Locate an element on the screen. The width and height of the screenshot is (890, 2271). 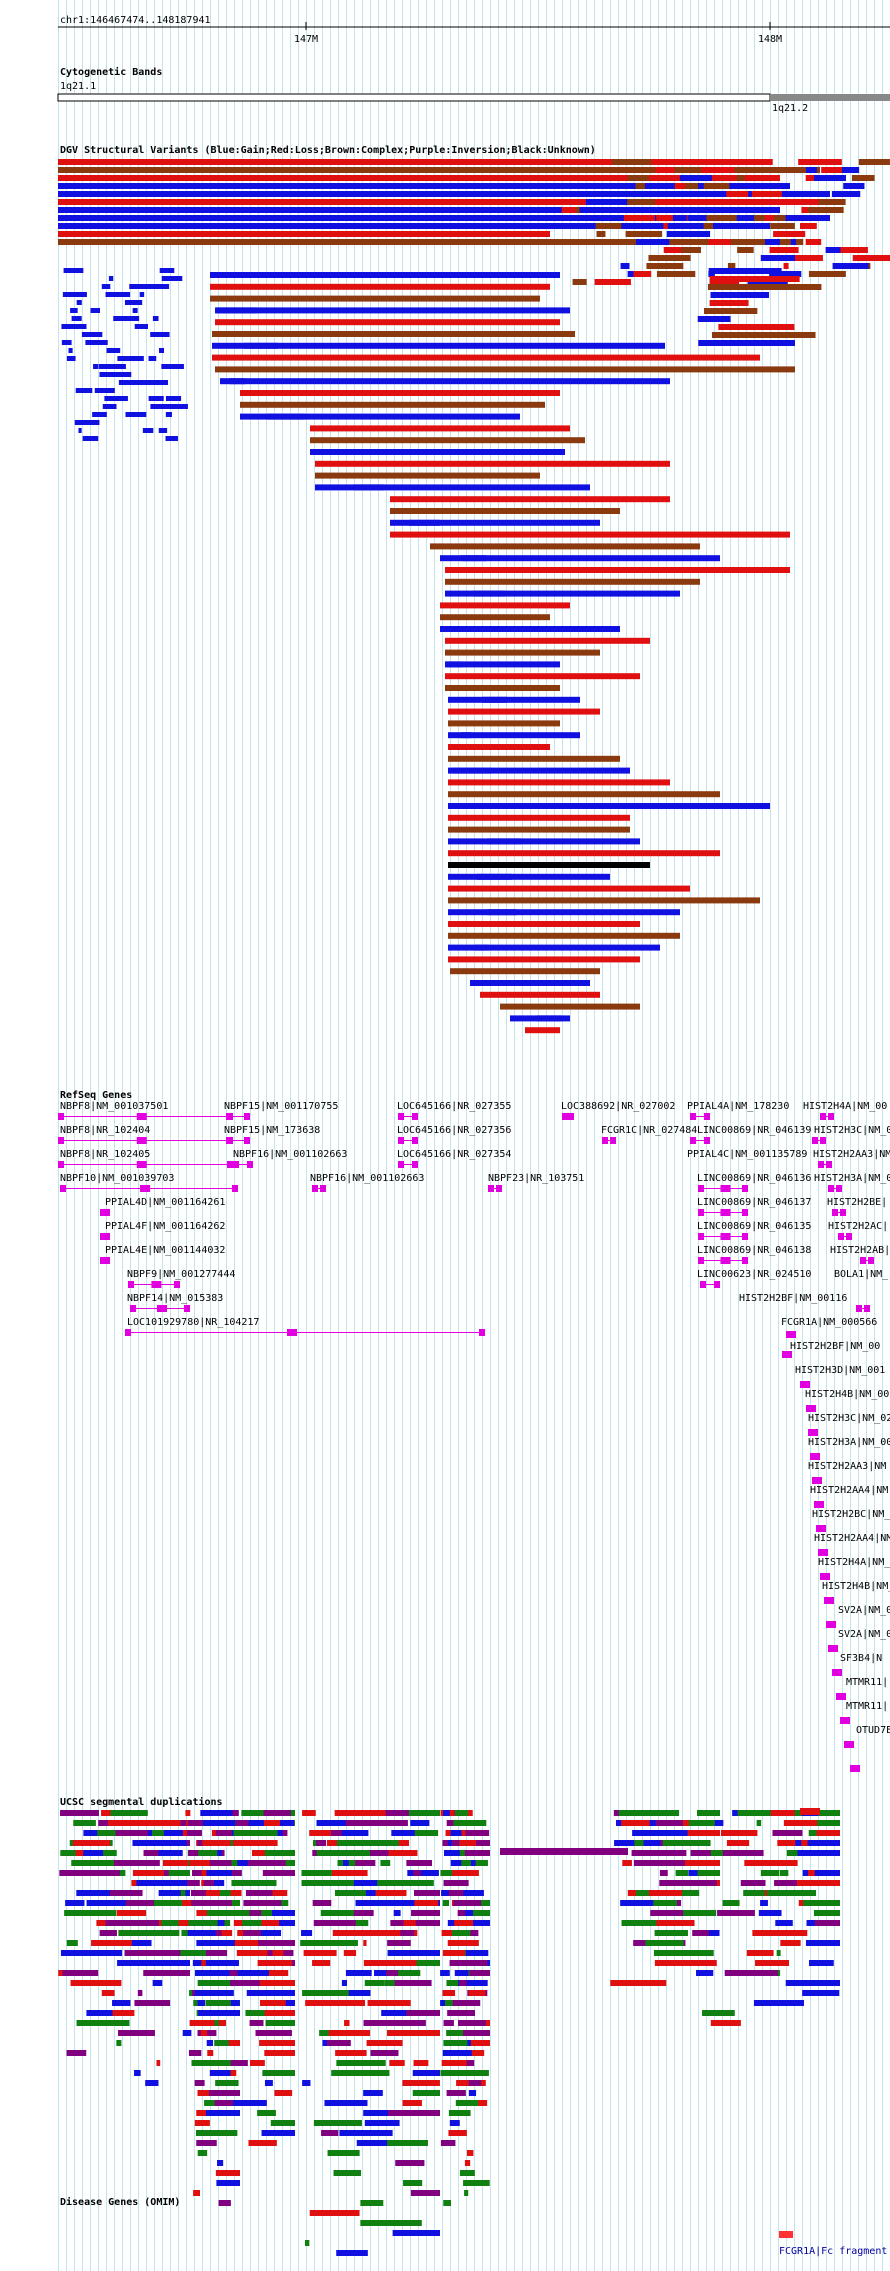
refseq-gene-label: PPIAL4F|NM_001164262 is located at coordinates (165, 1226).